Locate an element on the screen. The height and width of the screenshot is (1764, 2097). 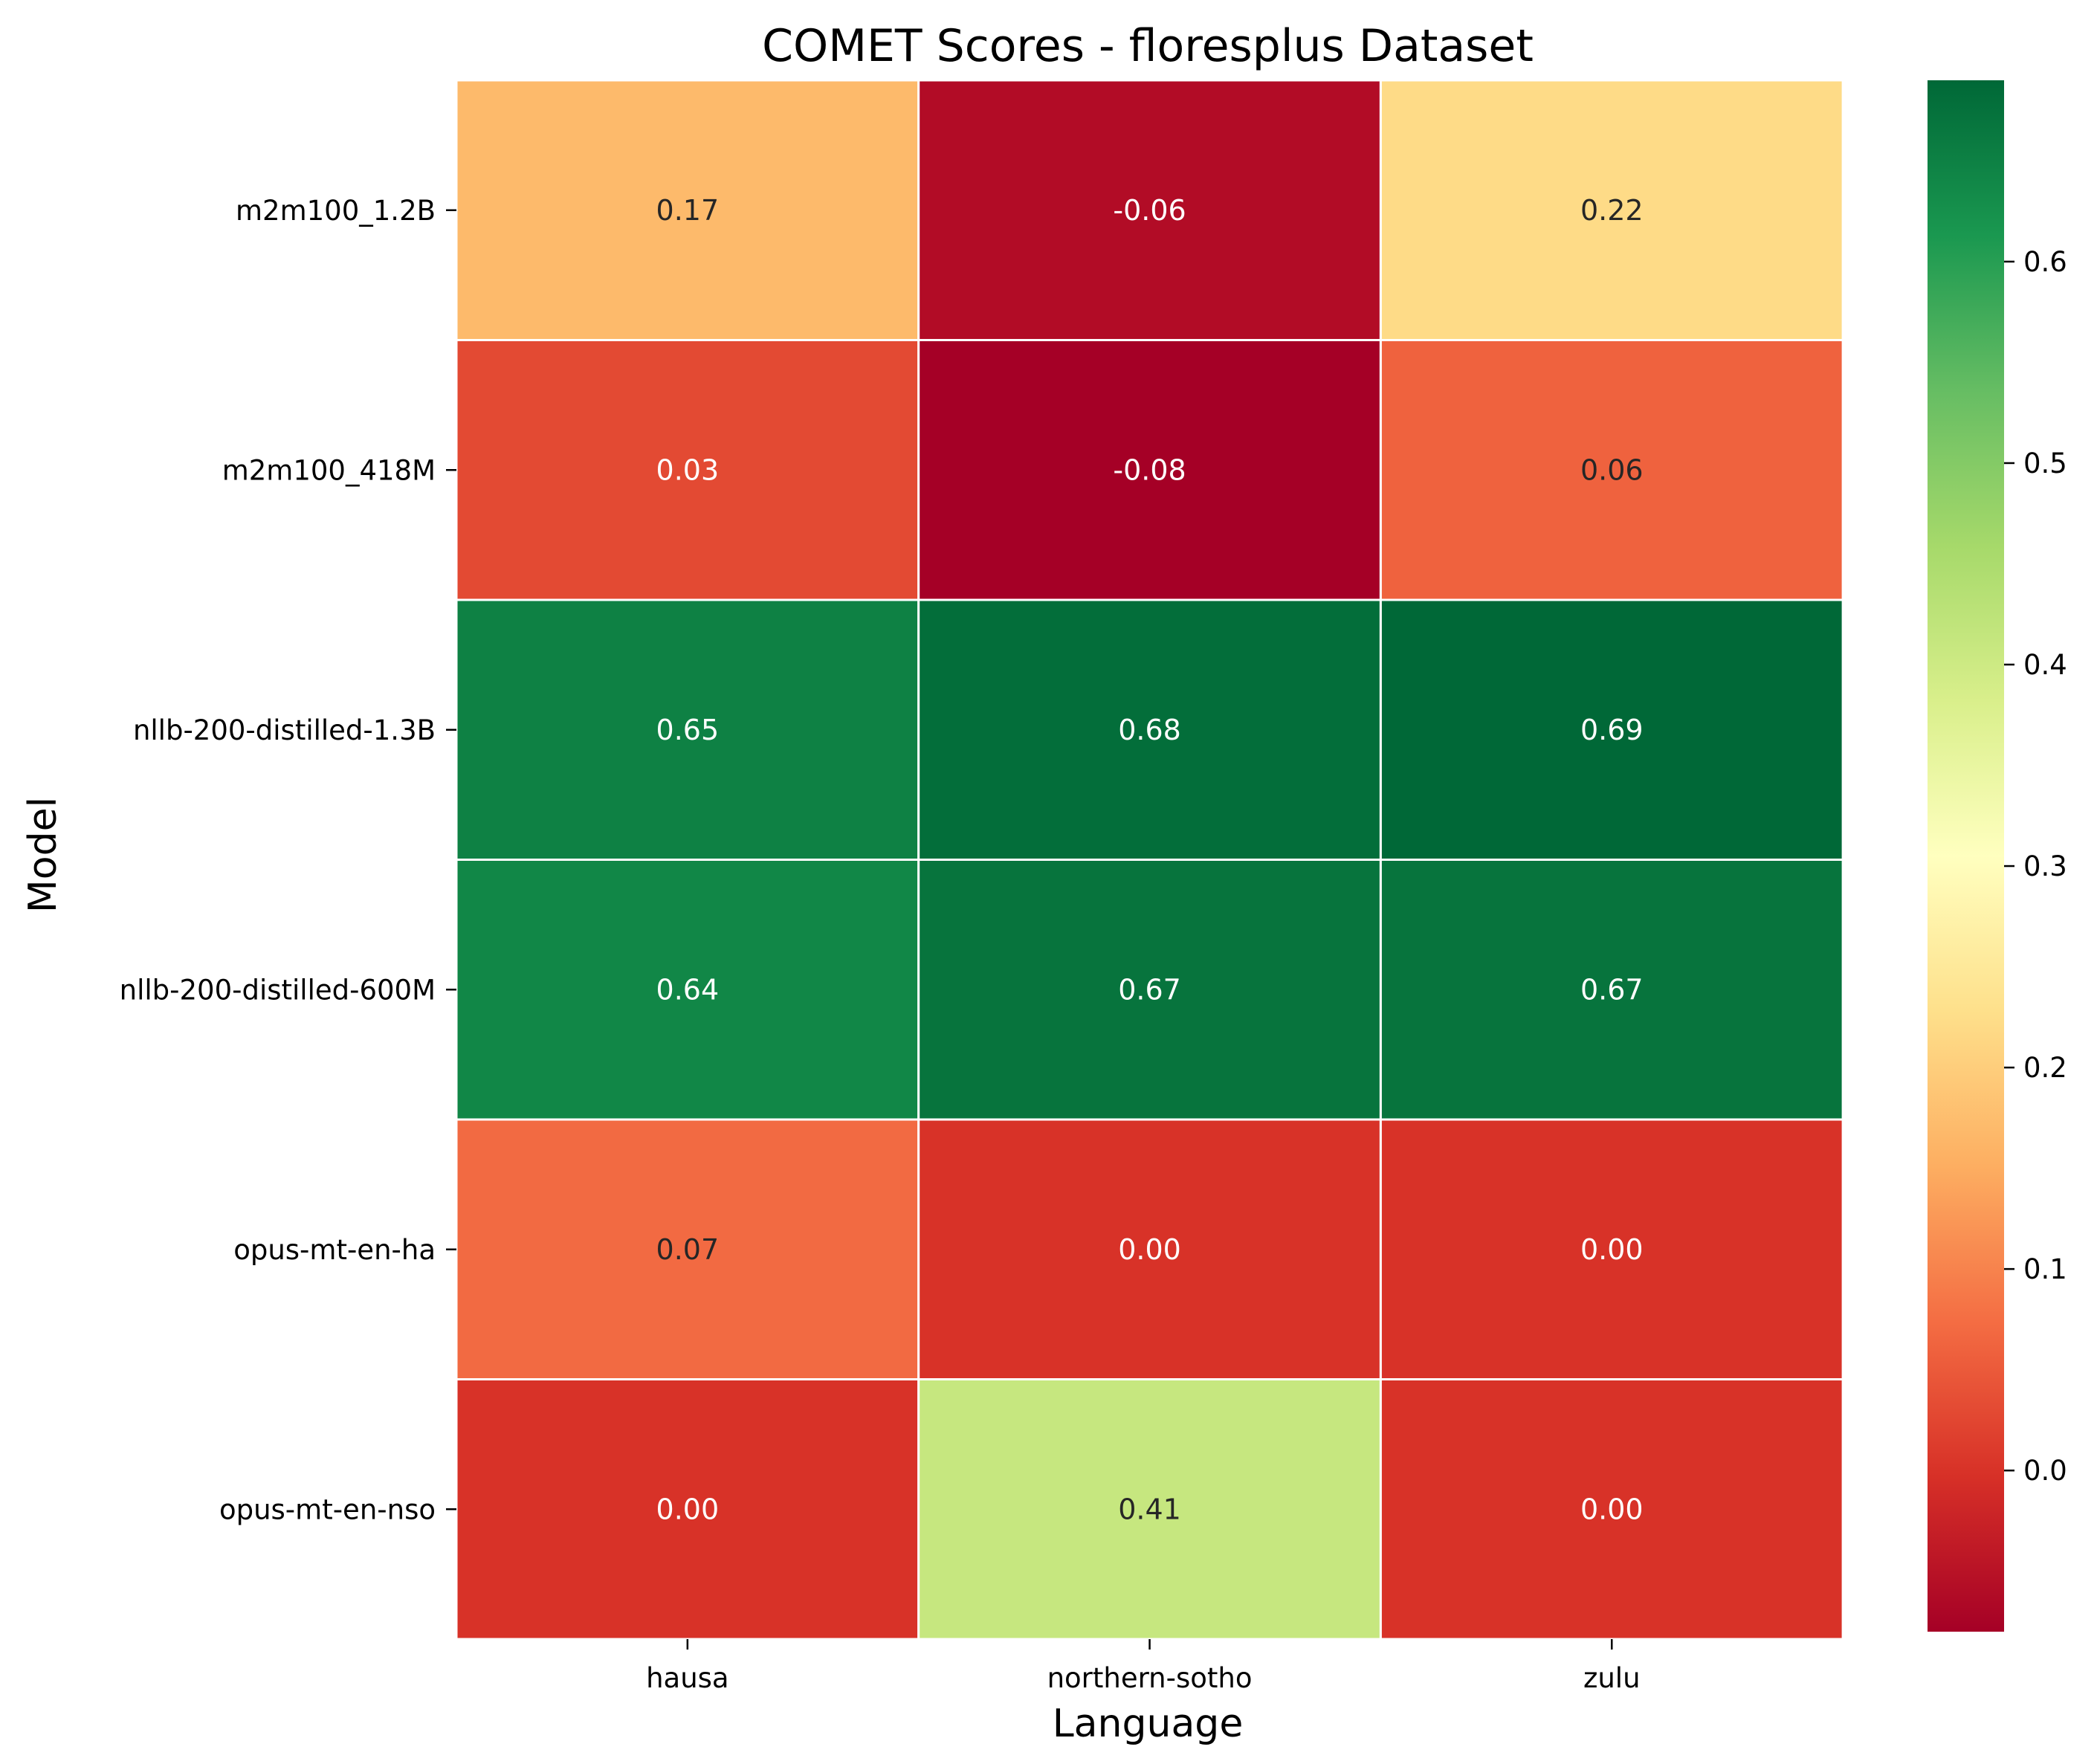
y-tick-label: nllb-200-distilled-1.3B is located at coordinates (284, 730).